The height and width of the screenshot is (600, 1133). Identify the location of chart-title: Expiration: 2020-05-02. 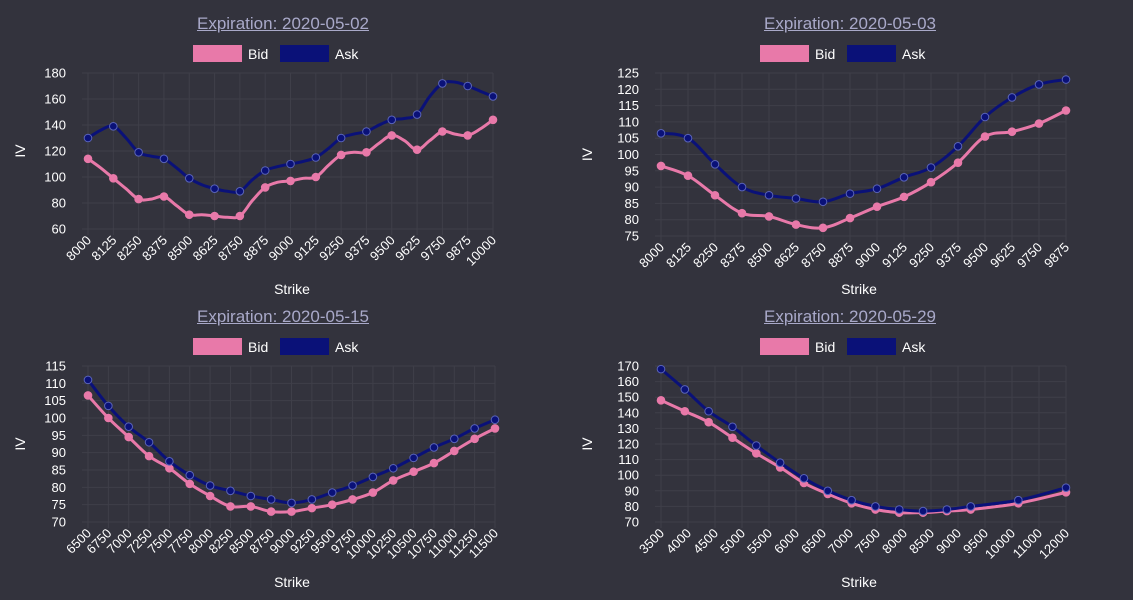
(282, 23).